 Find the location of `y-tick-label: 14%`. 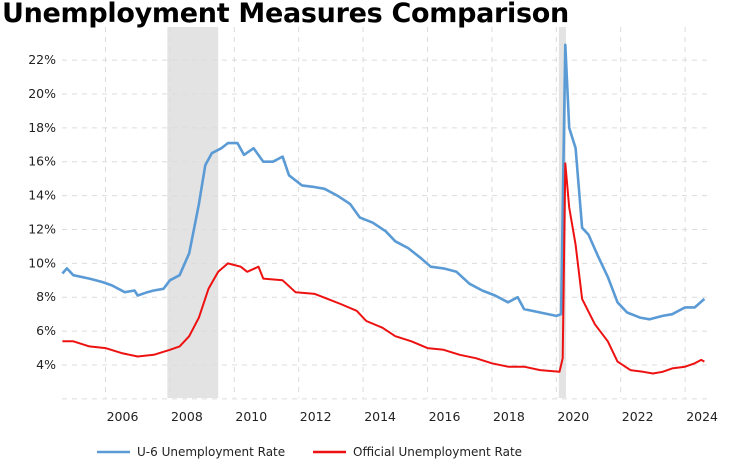

y-tick-label: 14% is located at coordinates (42, 195).